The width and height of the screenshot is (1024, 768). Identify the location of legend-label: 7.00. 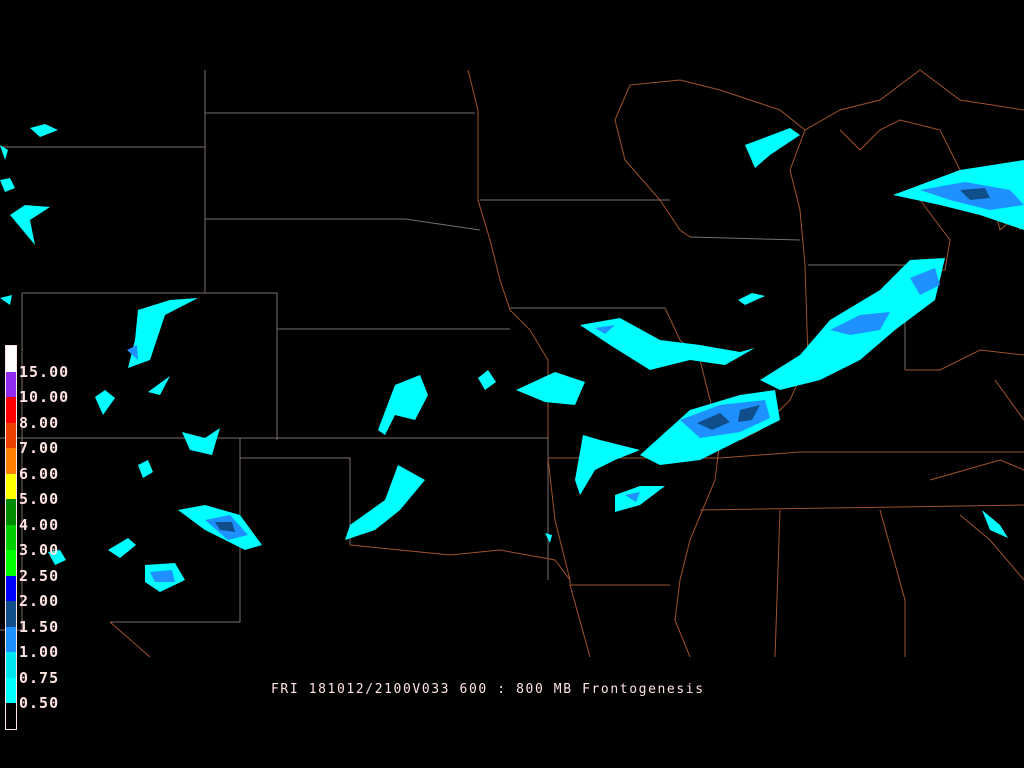
(39, 448).